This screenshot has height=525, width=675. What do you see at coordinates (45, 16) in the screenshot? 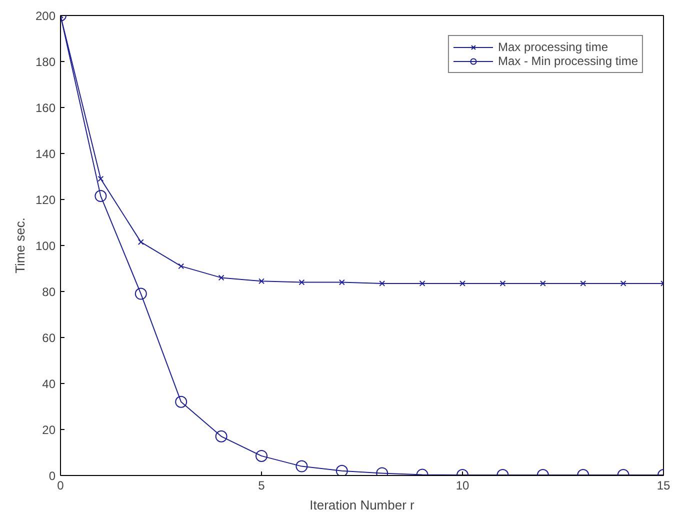
I see `y-tick-label: 200` at bounding box center [45, 16].